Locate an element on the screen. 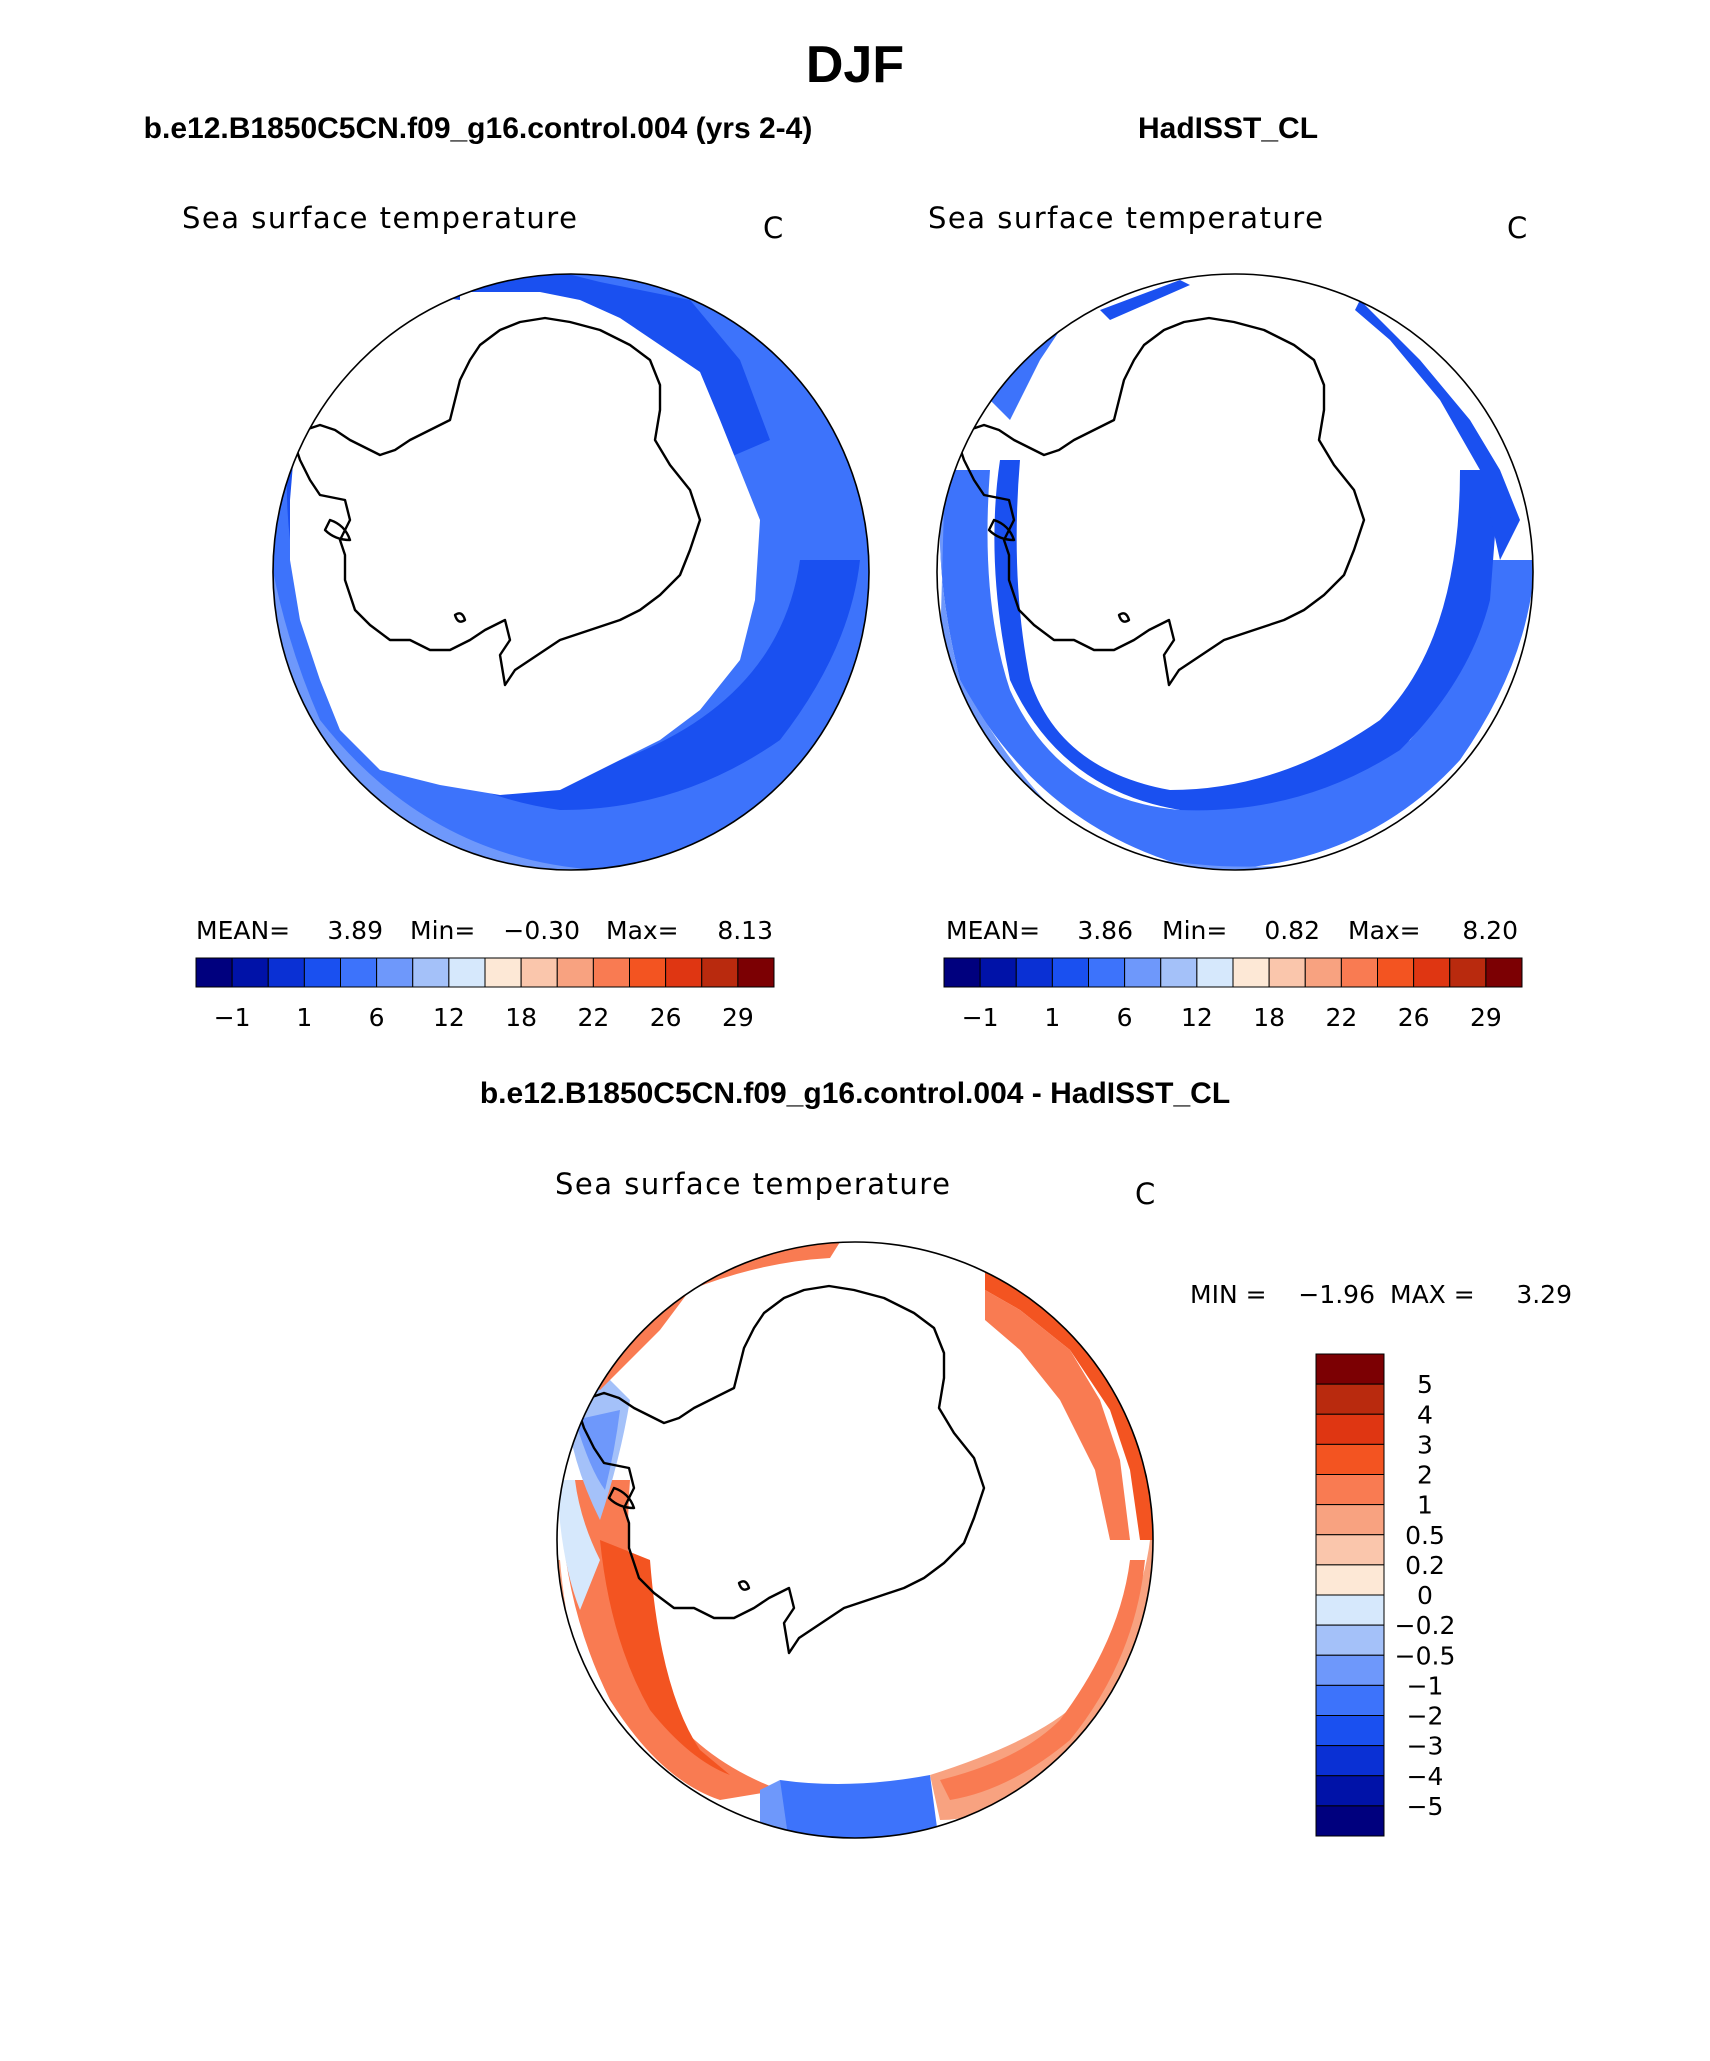  diff-colorbar-tick-label: −2 is located at coordinates (1425, 1716).